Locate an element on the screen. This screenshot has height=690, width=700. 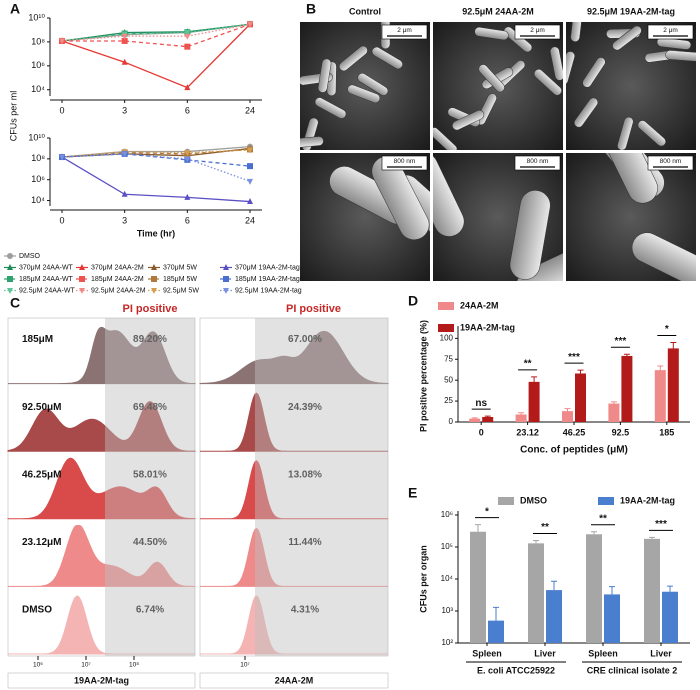
percentage: 89.20% is located at coordinates (150, 339).